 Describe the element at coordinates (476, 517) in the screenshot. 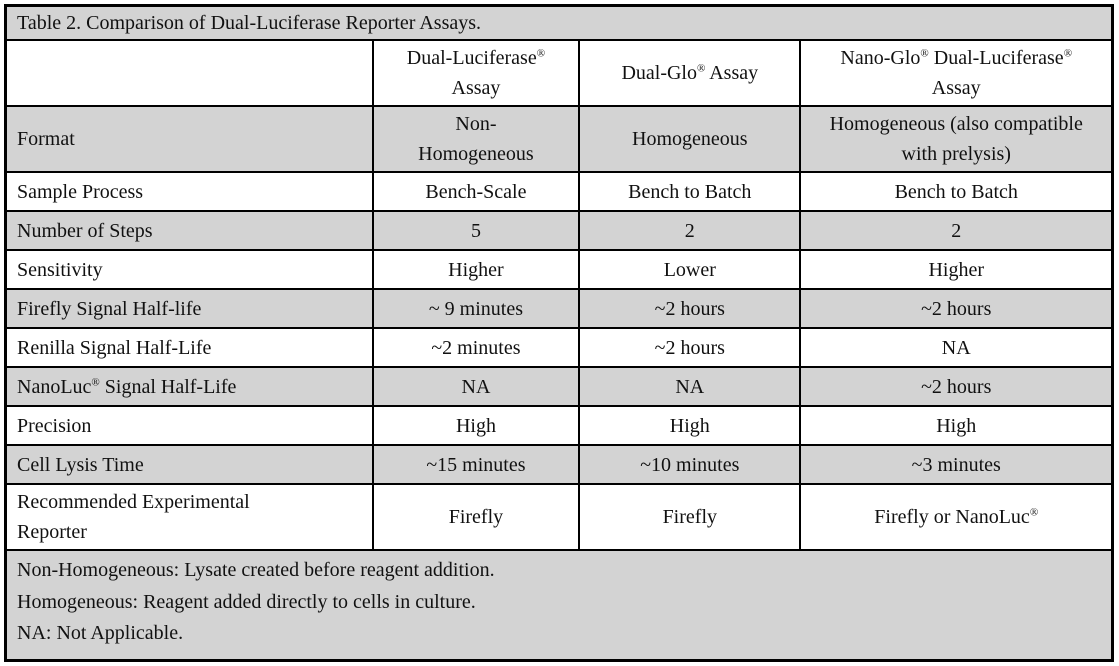

I see `cell-recommended-dual-luciferase: Firefly` at that location.